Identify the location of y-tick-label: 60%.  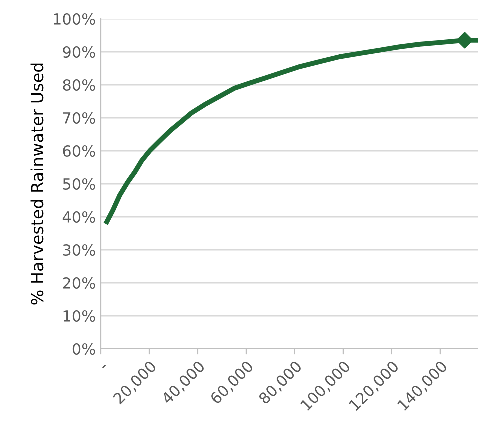
(79, 151).